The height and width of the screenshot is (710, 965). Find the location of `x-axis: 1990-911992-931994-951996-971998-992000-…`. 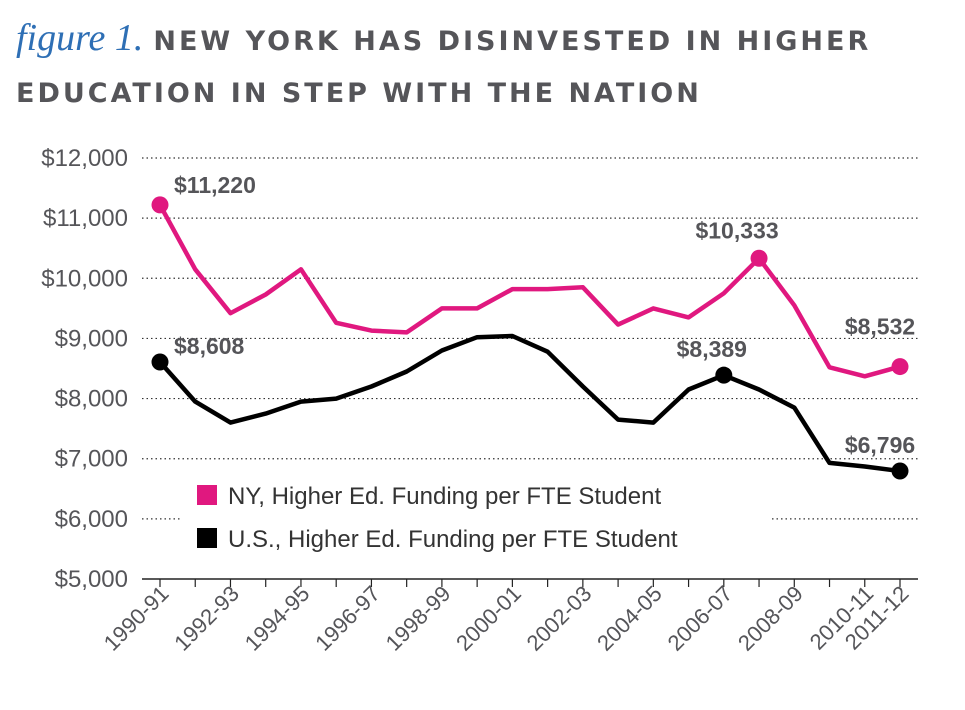

x-axis: 1990-911992-931994-951996-971998-992000-… is located at coordinates (508, 617).